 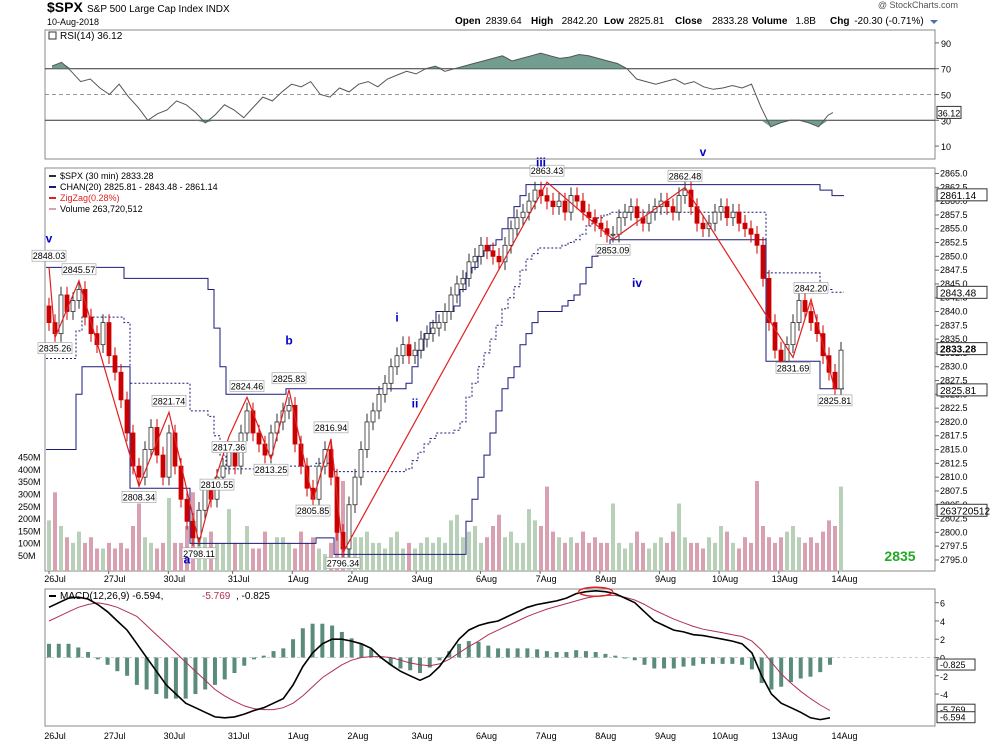 I want to click on price-badge-text: 2825.81, so click(x=958, y=391).